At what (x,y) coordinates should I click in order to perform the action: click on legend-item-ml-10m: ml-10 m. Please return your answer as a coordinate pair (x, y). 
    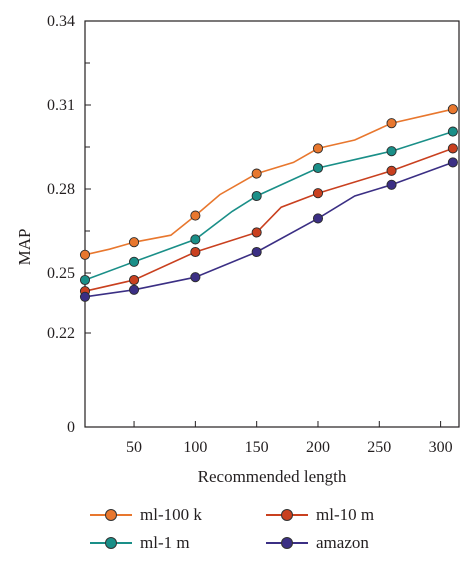
    Looking at the image, I should click on (320, 515).